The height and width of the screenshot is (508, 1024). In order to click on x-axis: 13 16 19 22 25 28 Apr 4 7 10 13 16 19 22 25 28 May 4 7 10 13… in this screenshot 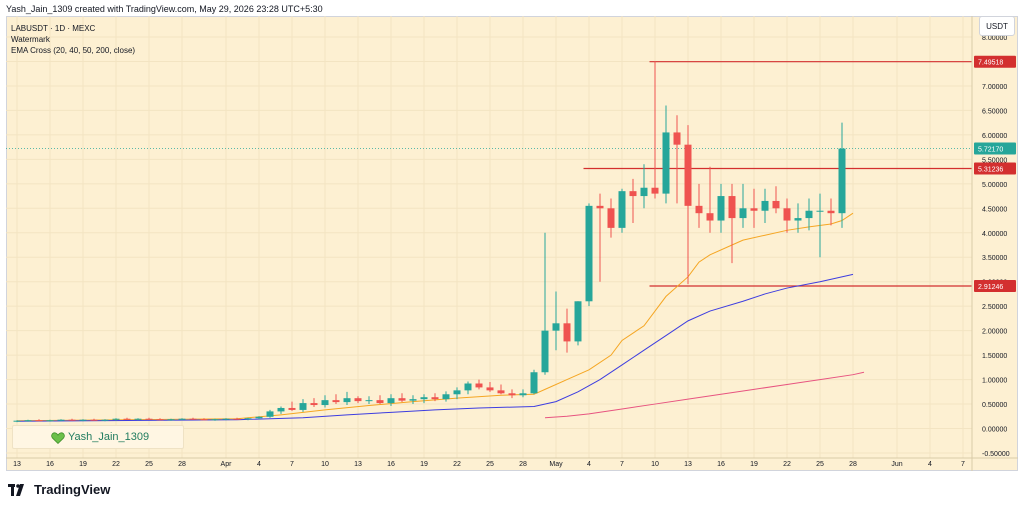, I will do `click(512, 462)`.